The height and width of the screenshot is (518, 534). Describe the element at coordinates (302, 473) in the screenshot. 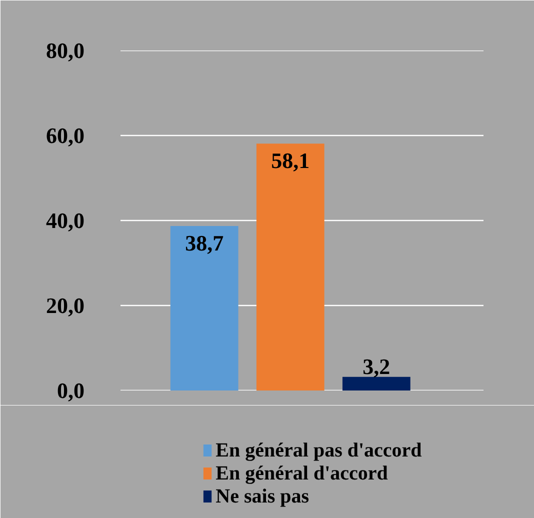

I see `legend-label: En général d'accord` at that location.